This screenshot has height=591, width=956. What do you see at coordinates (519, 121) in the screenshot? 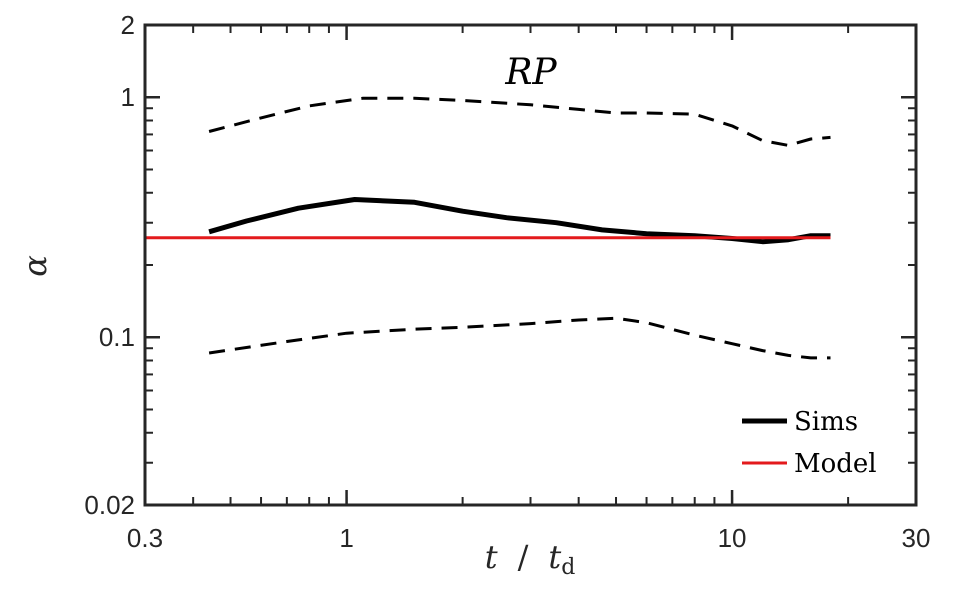
I see `series-upper-bound` at bounding box center [519, 121].